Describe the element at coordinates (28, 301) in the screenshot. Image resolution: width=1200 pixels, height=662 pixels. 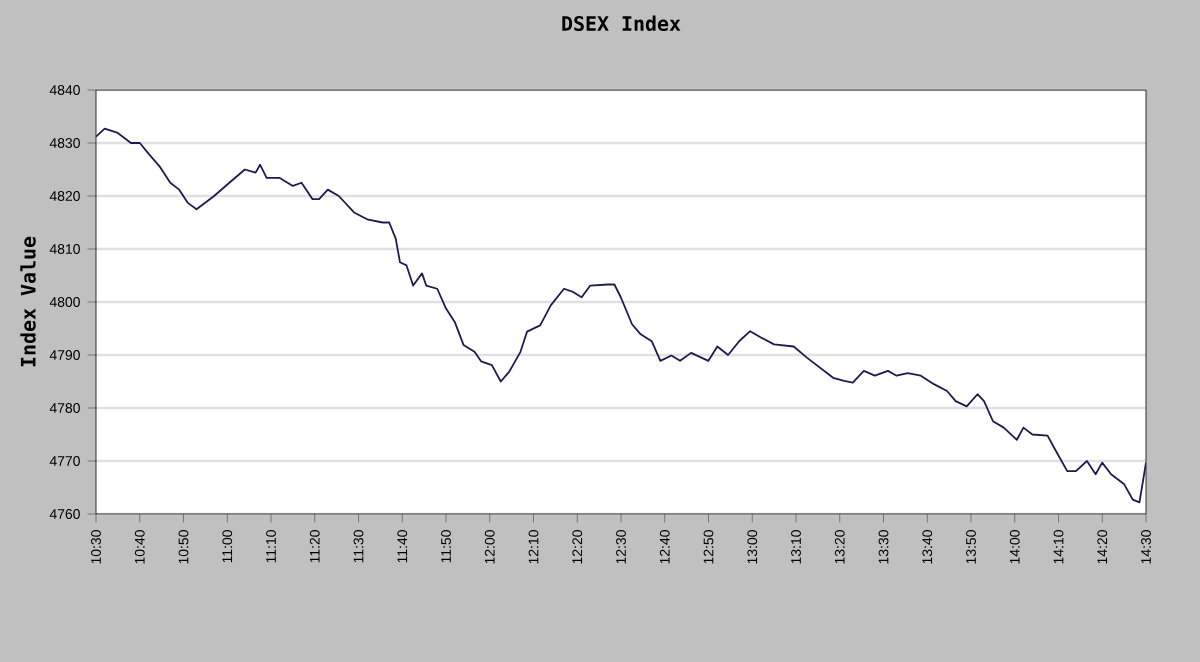
I see `y-axis-title: Index Value` at that location.